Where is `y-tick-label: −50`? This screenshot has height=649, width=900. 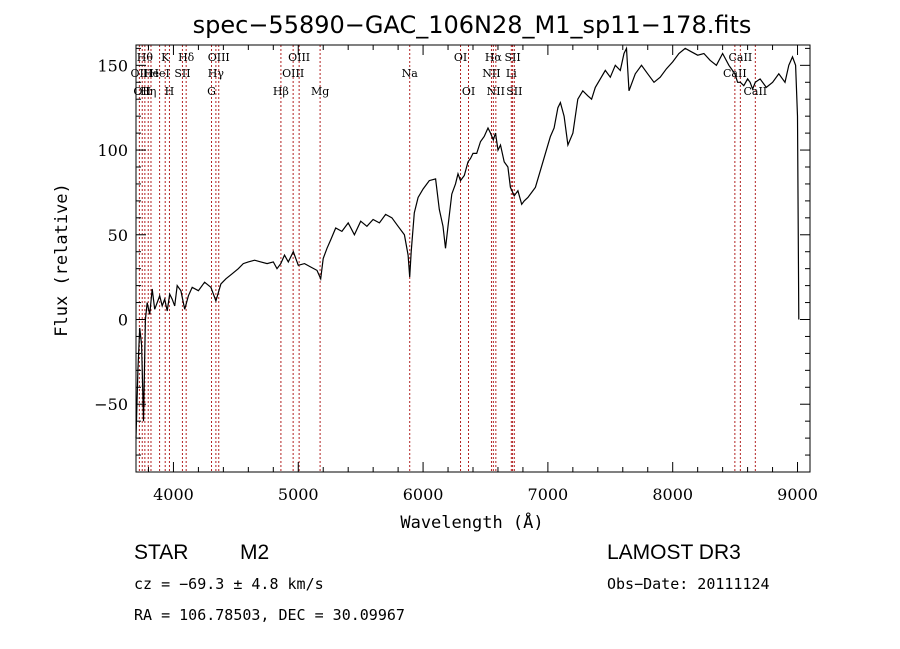
y-tick-label: −50 is located at coordinates (111, 404).